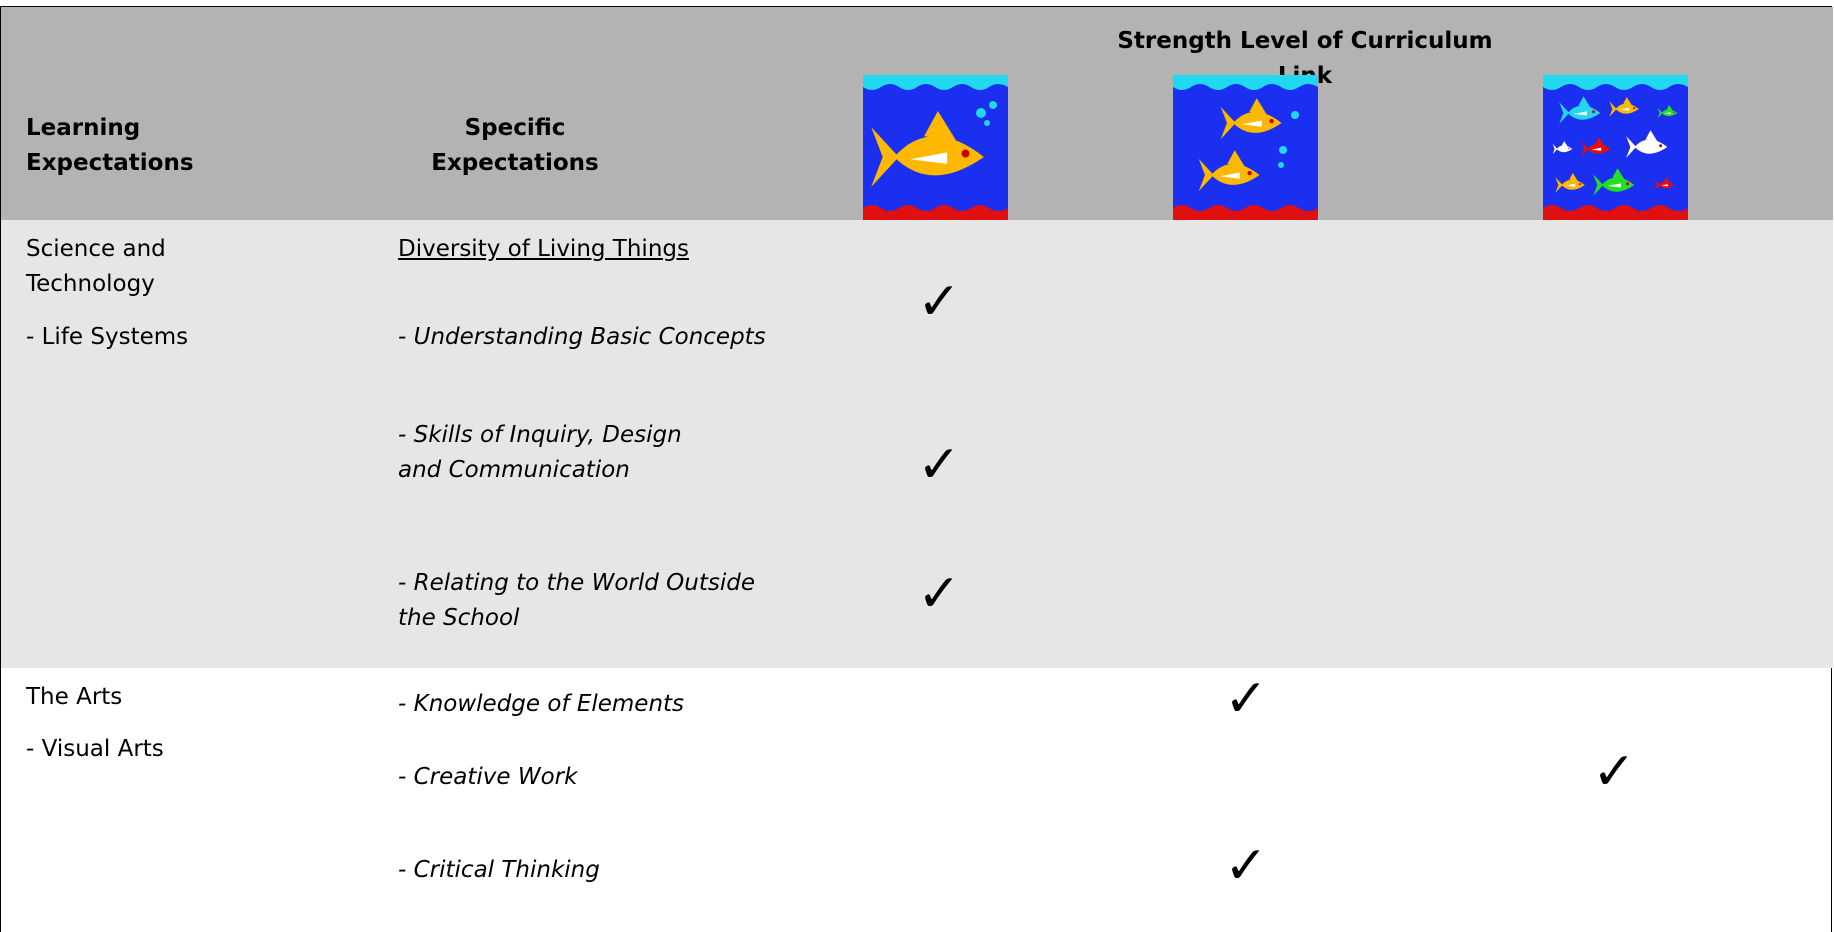  What do you see at coordinates (543, 249) in the screenshot?
I see `strand-heading: Diversity of Living Things` at bounding box center [543, 249].